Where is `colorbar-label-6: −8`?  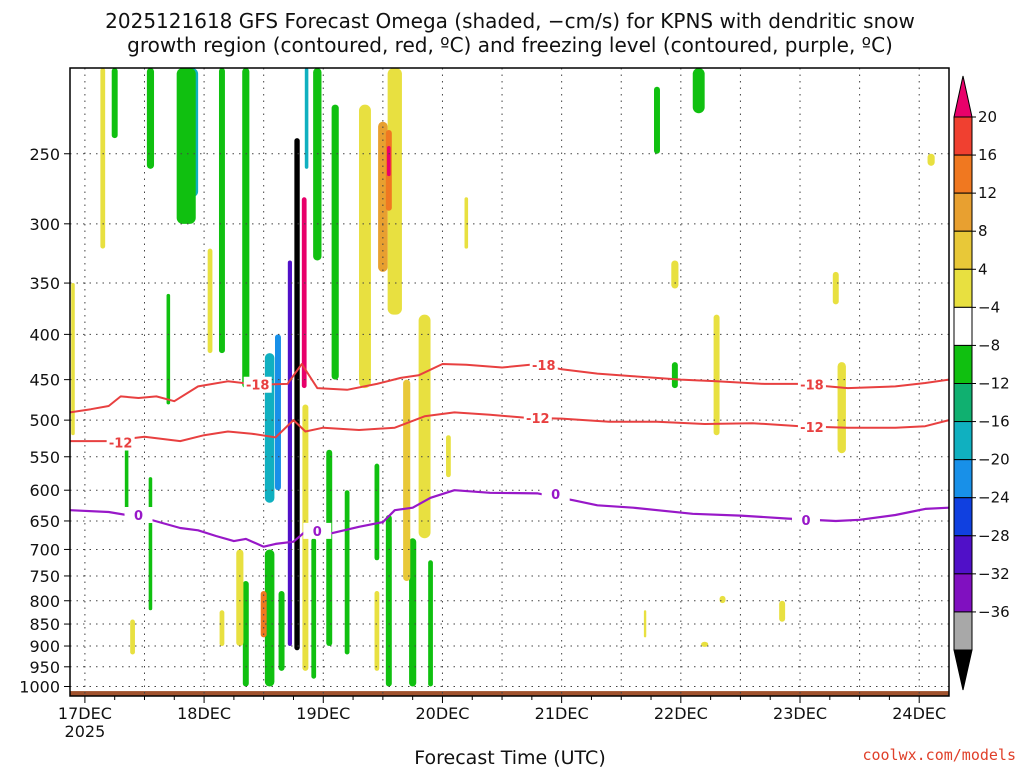 colorbar-label-6: −8 is located at coordinates (989, 345).